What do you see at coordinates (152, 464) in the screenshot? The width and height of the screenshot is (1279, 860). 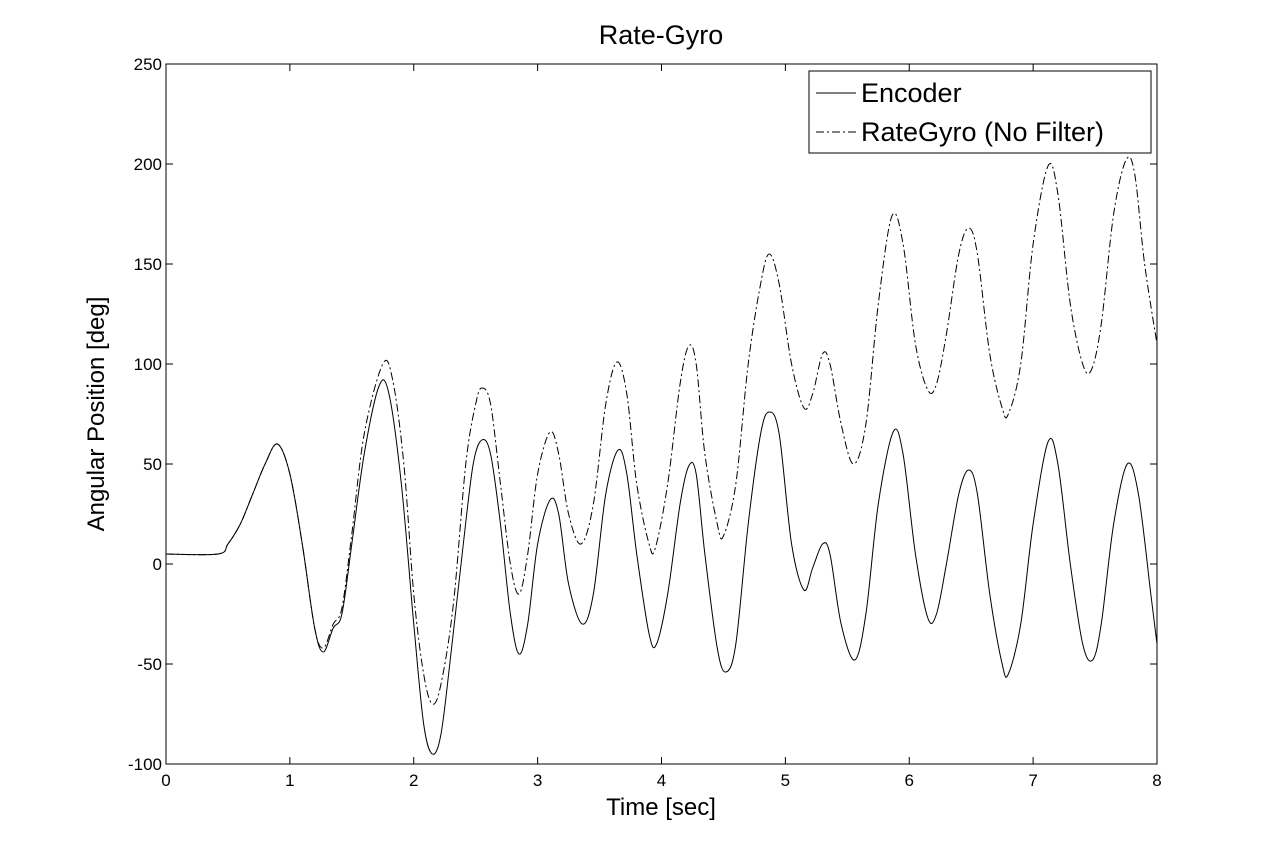 I see `y-tick-label: 50` at bounding box center [152, 464].